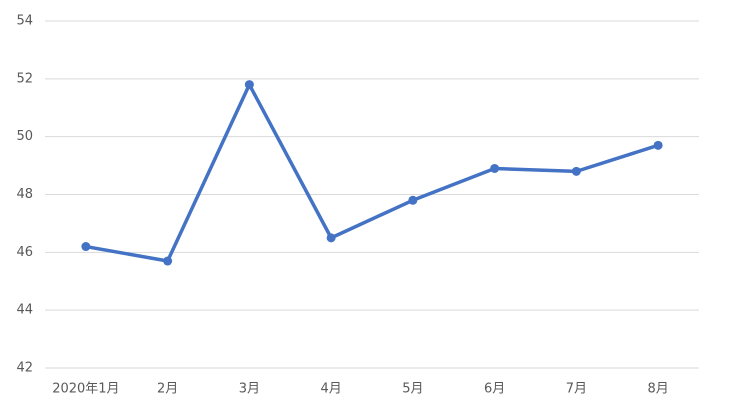  What do you see at coordinates (167, 389) in the screenshot?
I see `x-tick-label: 2月` at bounding box center [167, 389].